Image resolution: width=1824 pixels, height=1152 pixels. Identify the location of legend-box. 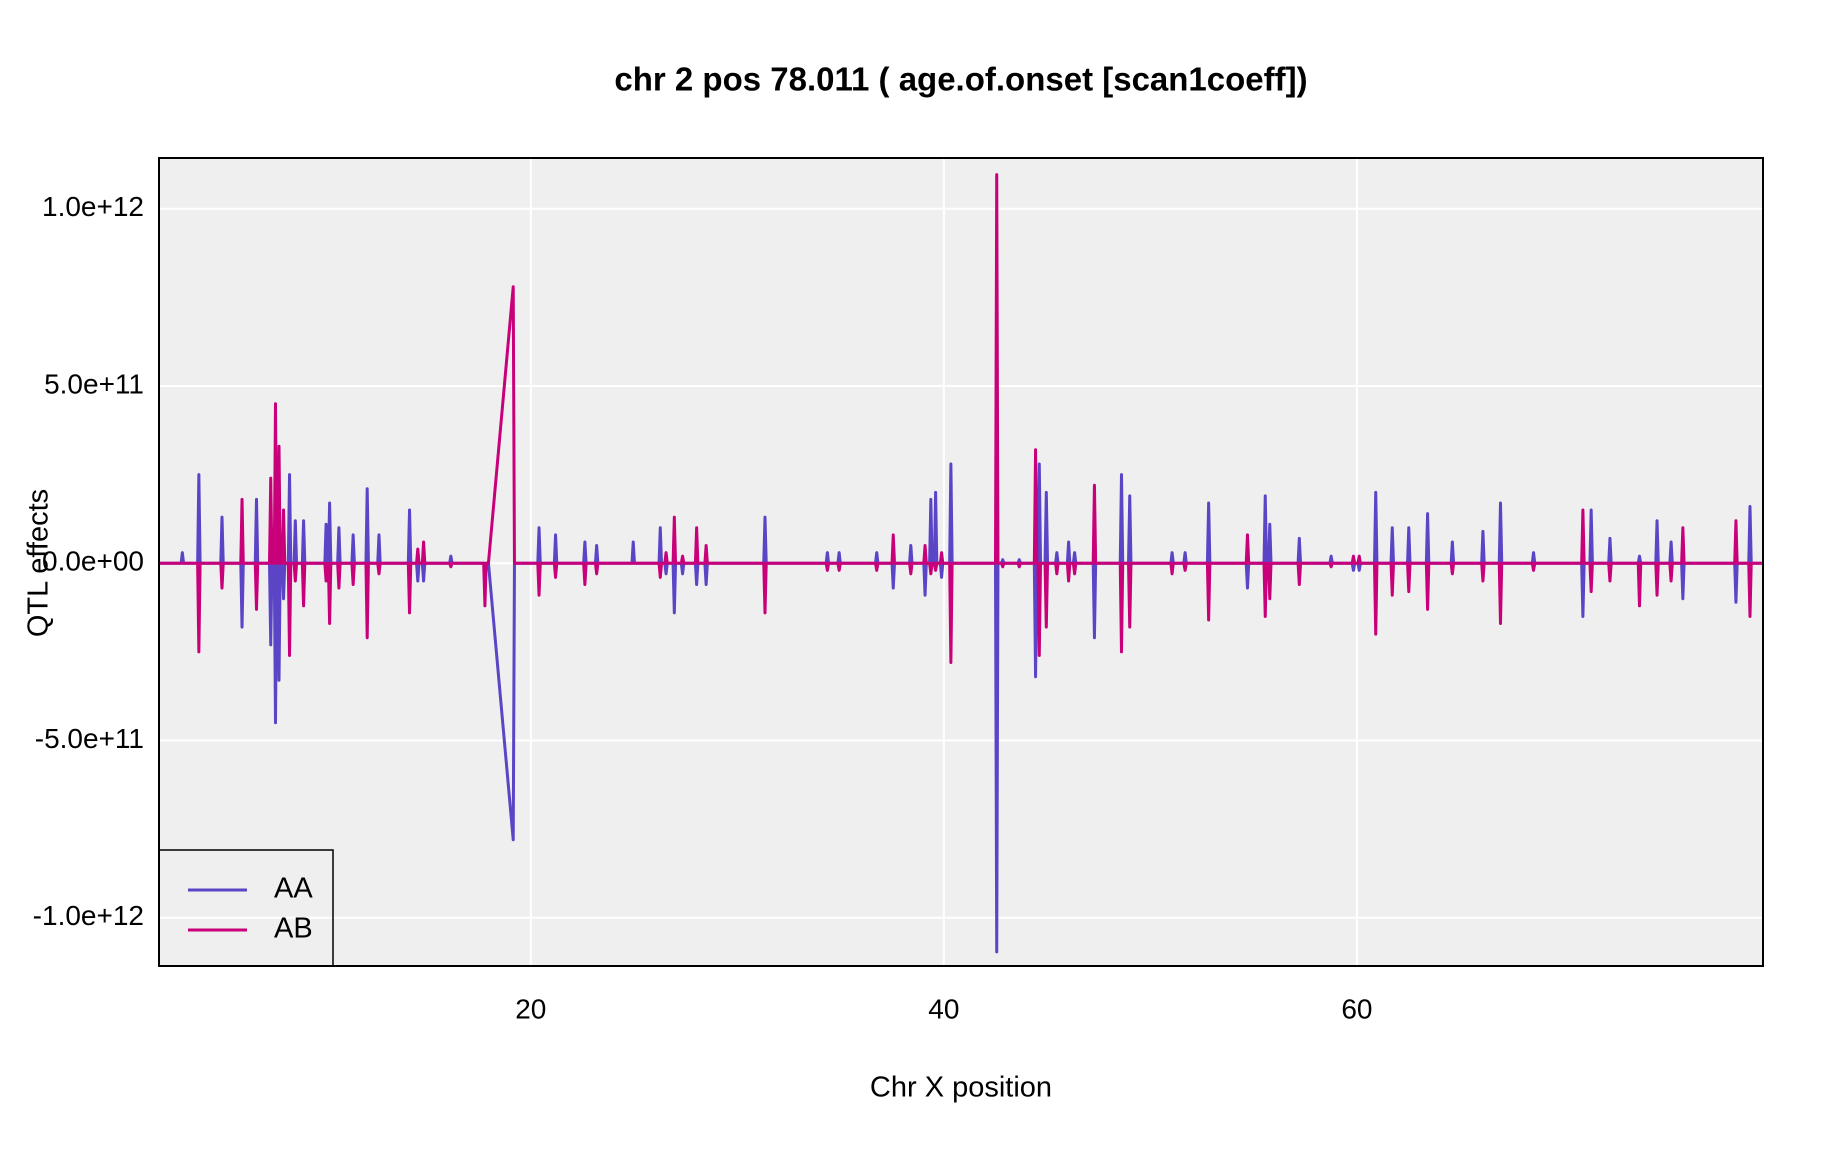
(246, 908).